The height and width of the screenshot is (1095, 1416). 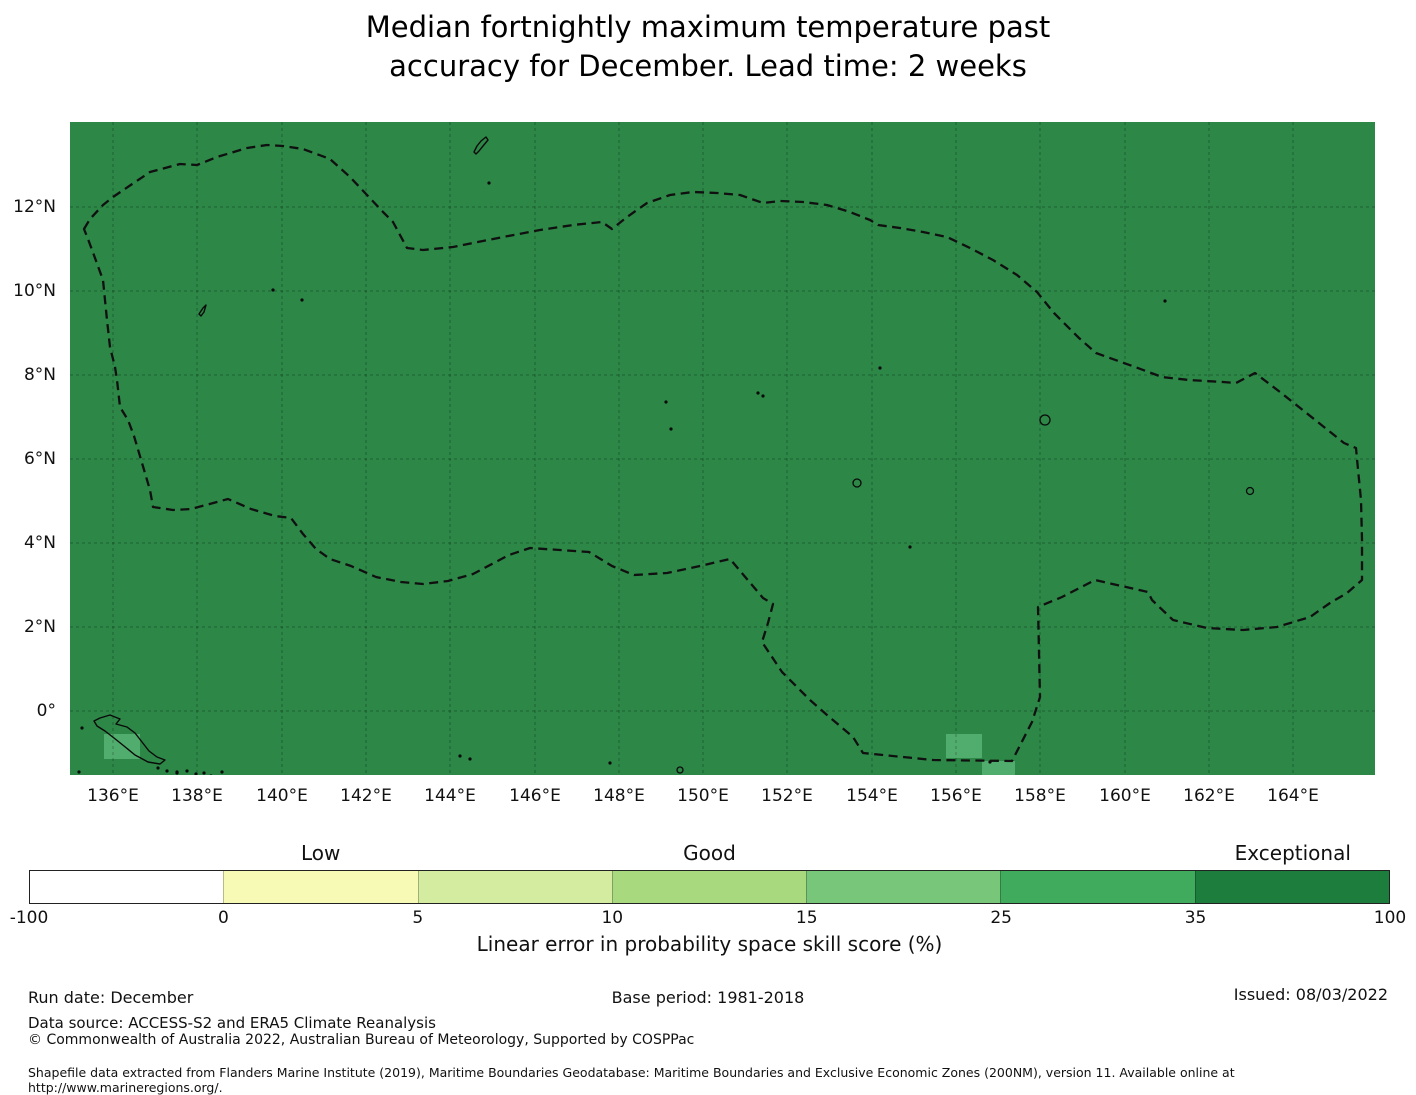 I want to click on y-tick-label: 0°, so click(x=46, y=711).